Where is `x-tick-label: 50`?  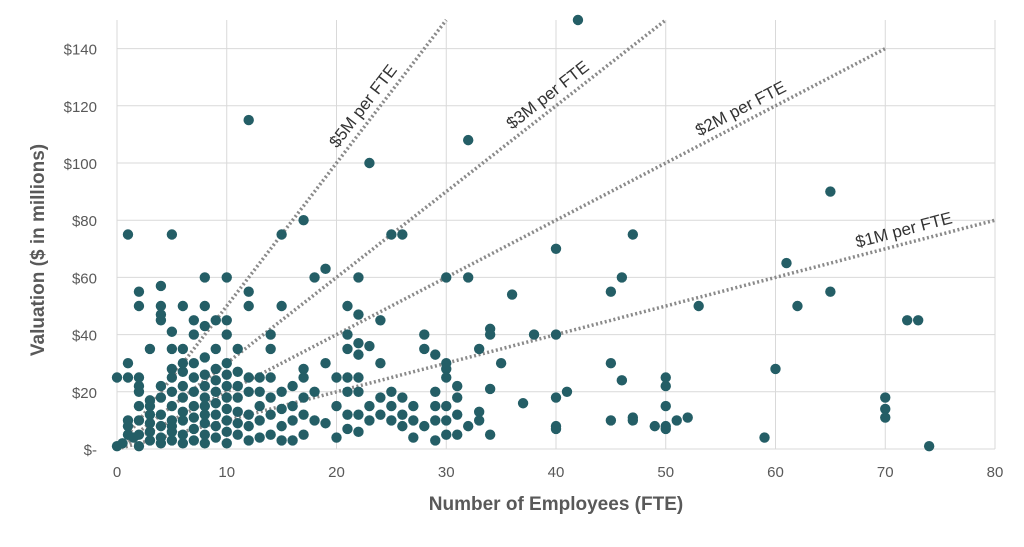
x-tick-label: 50 is located at coordinates (665, 472).